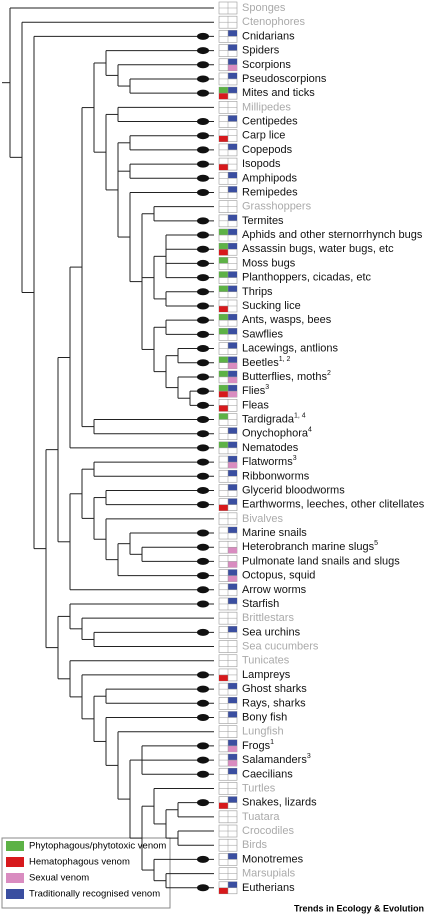 Image resolution: width=430 pixels, height=916 pixels. What do you see at coordinates (268, 888) in the screenshot?
I see `taxon-name: Eutherians` at bounding box center [268, 888].